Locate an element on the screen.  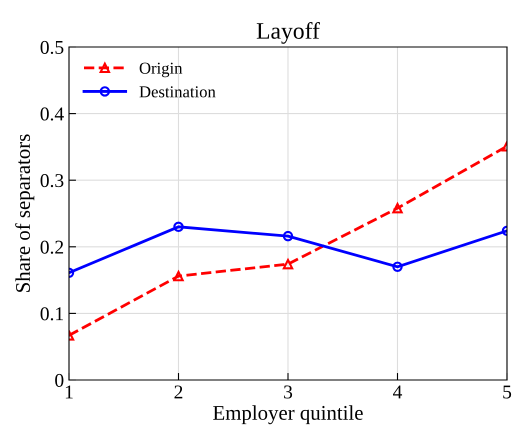
y-tick-label: 0.2 is located at coordinates (52, 247).